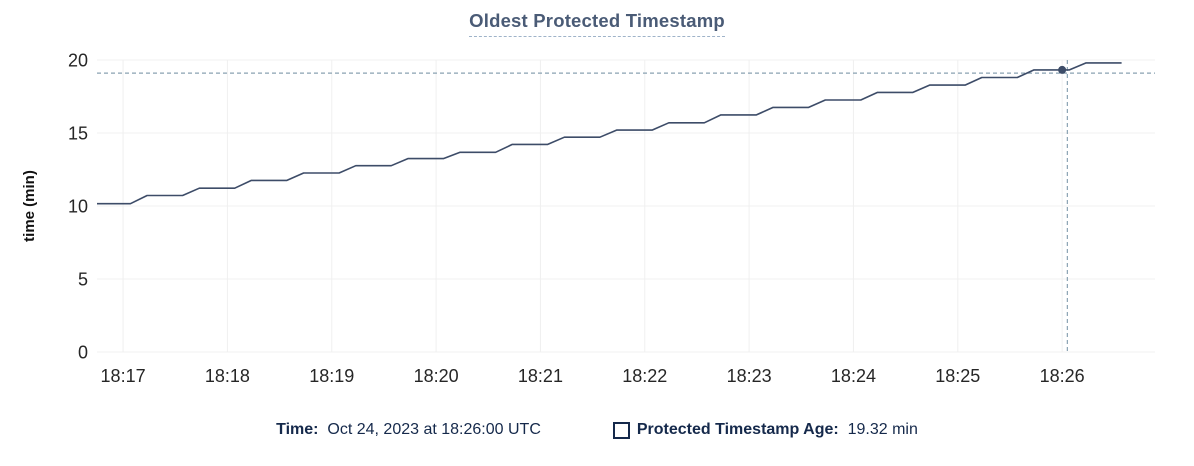  What do you see at coordinates (78, 134) in the screenshot?
I see `y-tick-label: 15` at bounding box center [78, 134].